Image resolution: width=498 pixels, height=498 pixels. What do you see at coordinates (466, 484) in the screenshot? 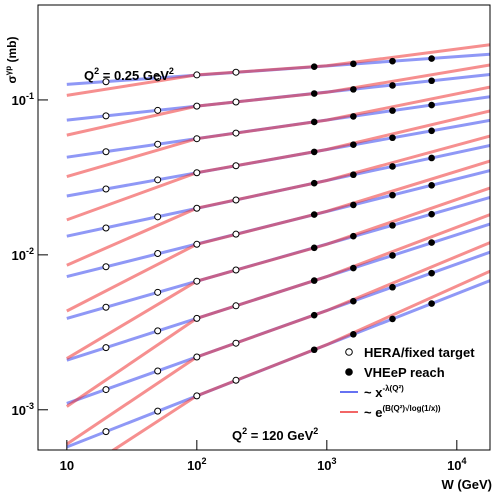
I see `x-axis-title: W (GeV)` at bounding box center [466, 484].